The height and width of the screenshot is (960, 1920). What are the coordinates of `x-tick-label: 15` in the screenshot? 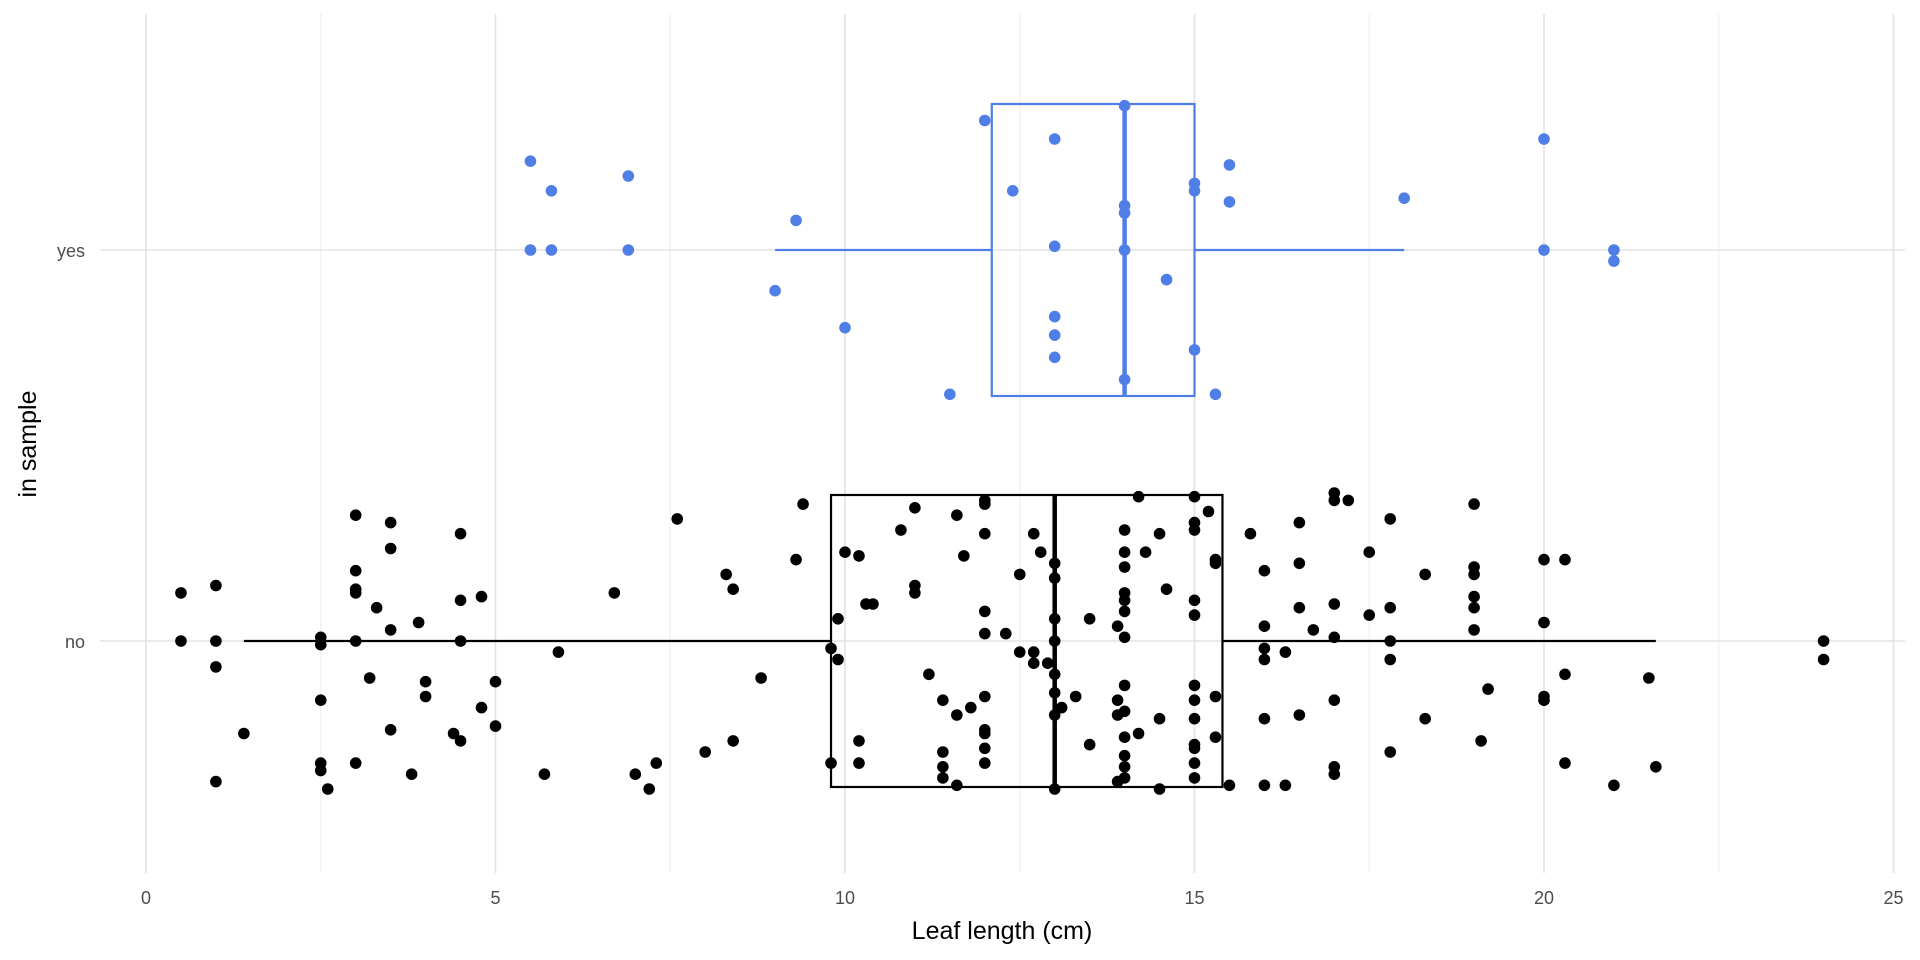 It's located at (1194, 898).